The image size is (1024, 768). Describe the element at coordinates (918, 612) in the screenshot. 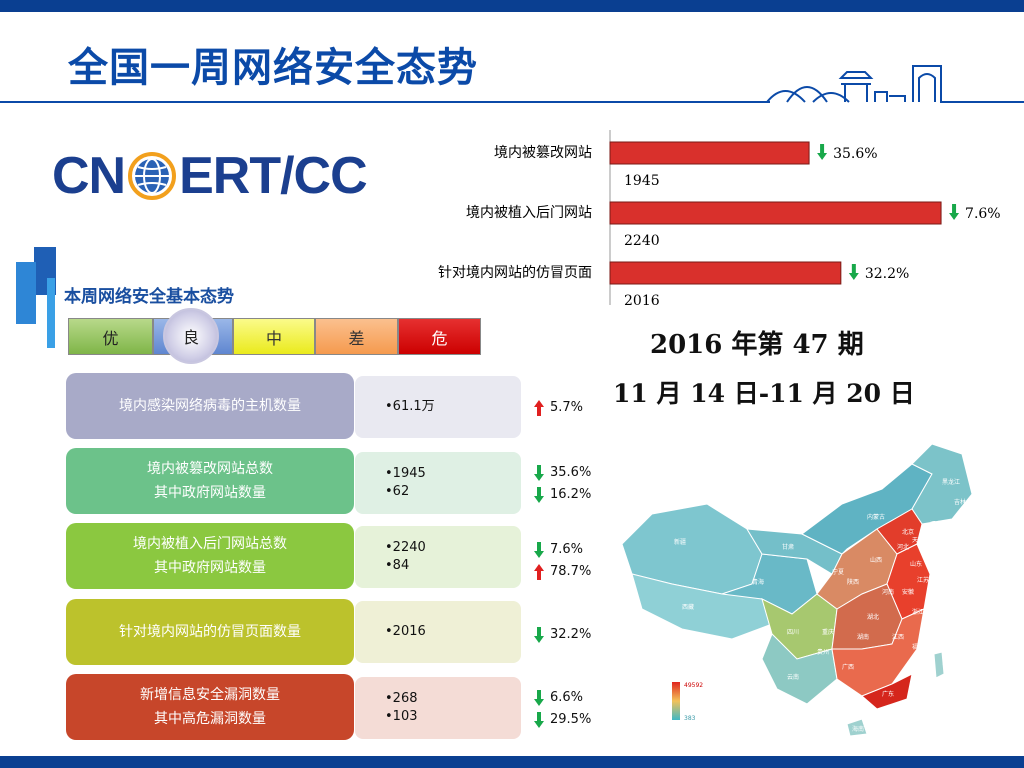

I see `map-province-label: 浙江` at that location.